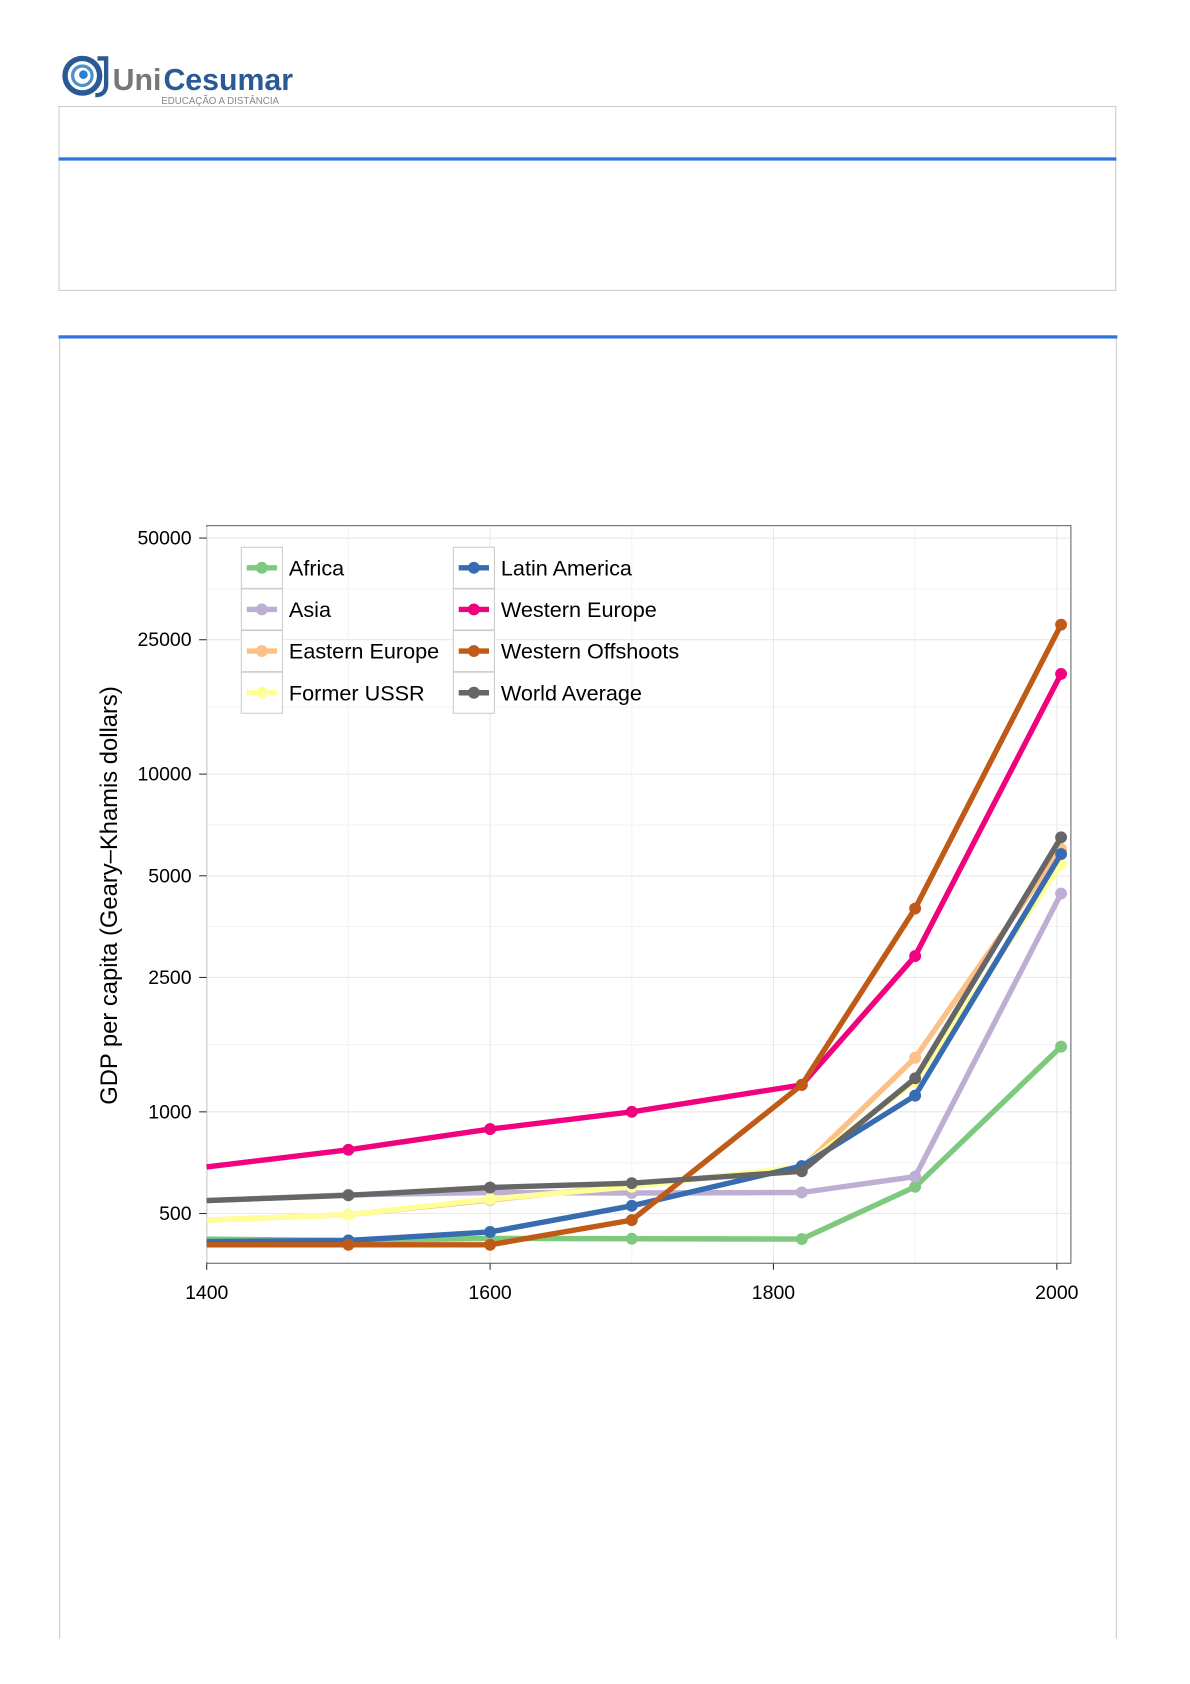 The width and height of the screenshot is (1190, 1684). What do you see at coordinates (1056, 1293) in the screenshot?
I see `x-tick-label: 2000` at bounding box center [1056, 1293].